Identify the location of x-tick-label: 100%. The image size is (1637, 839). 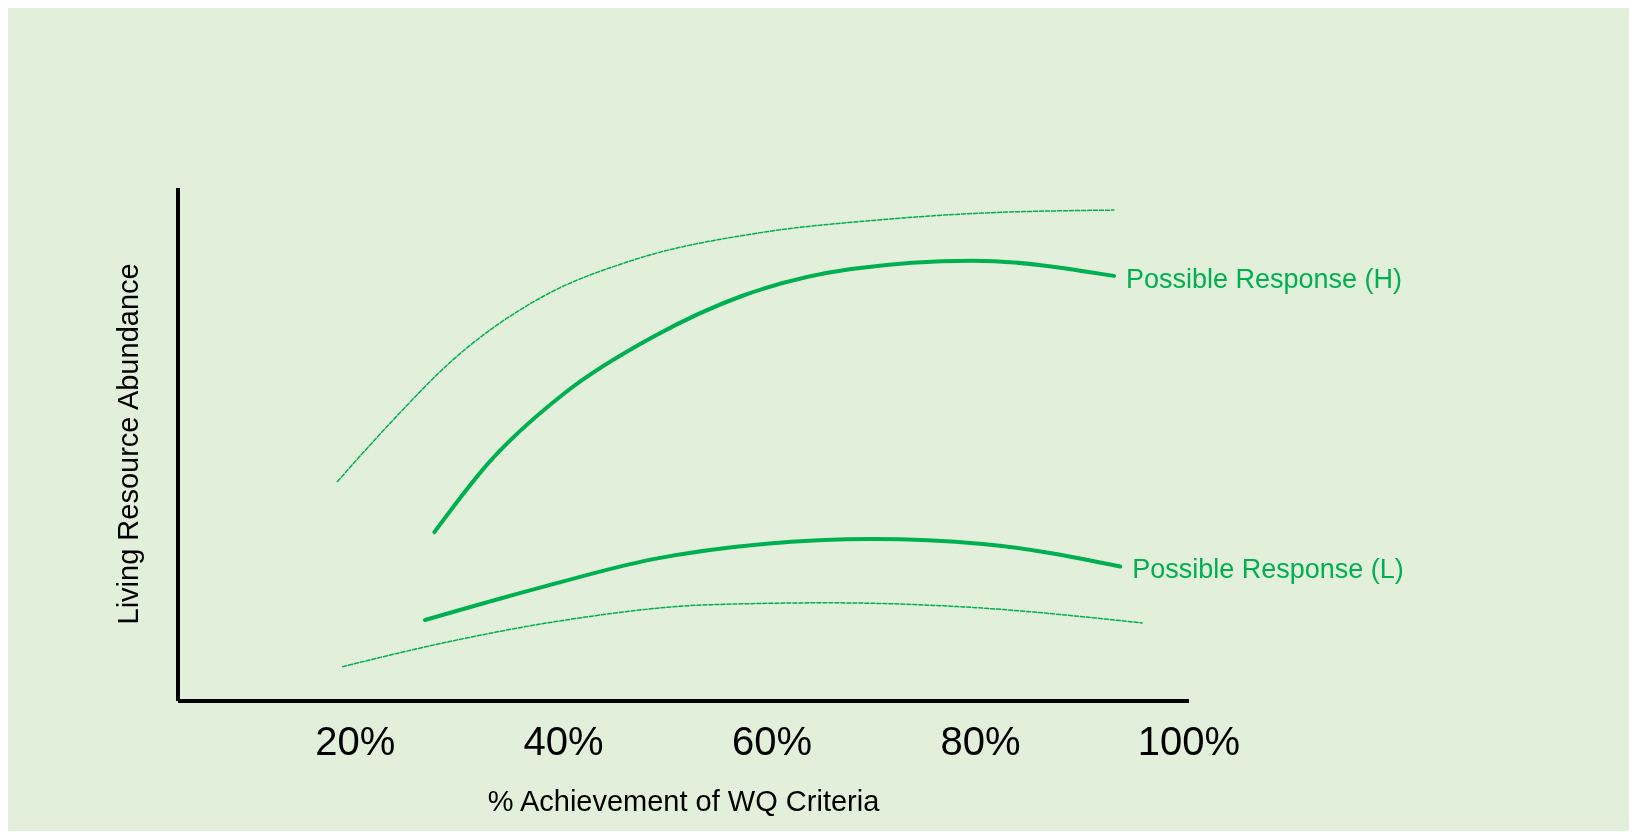
(1189, 741).